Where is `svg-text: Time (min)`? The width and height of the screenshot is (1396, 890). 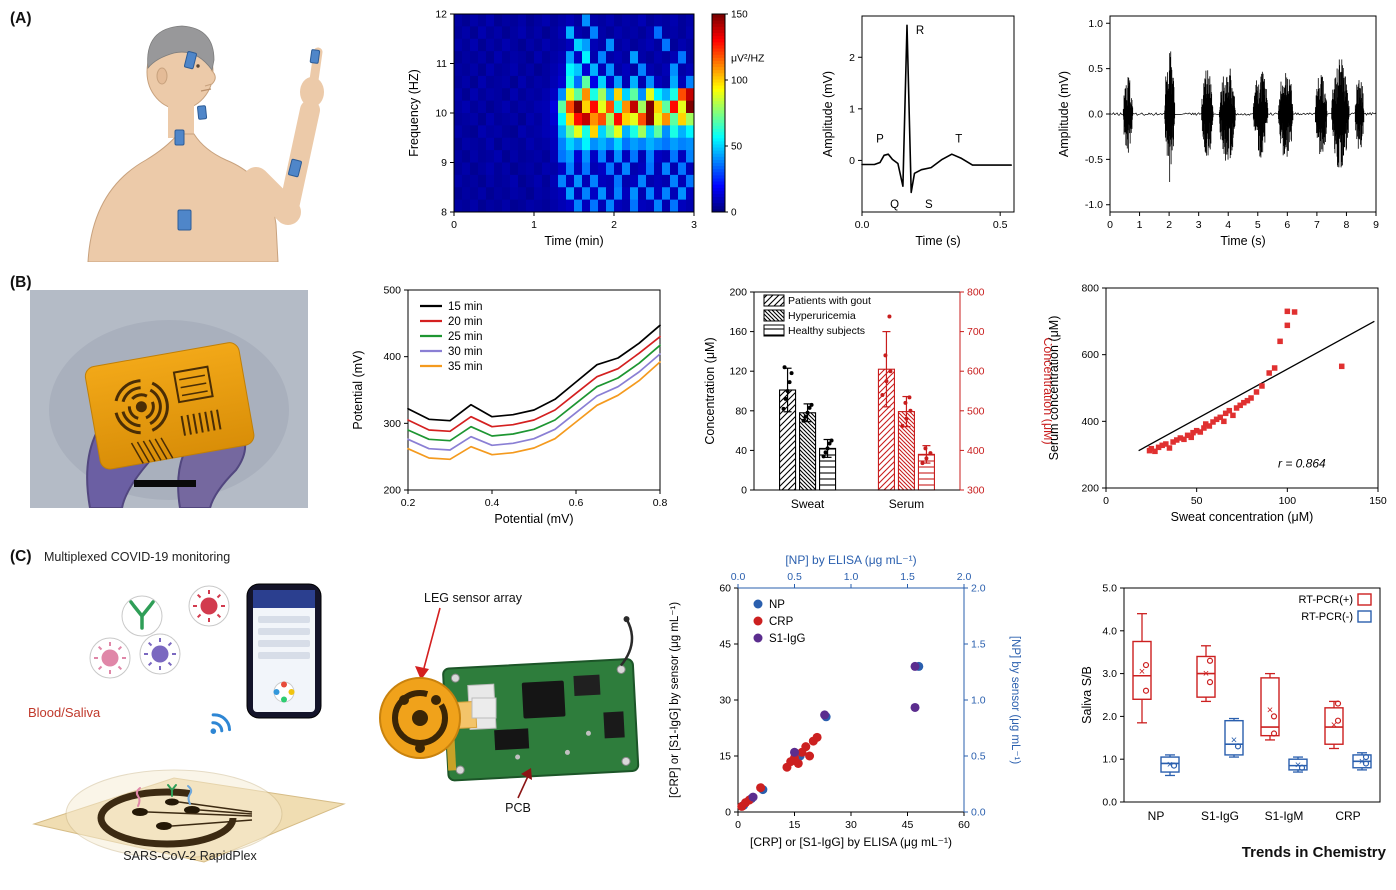 svg-text: Time (min) is located at coordinates (573, 241).